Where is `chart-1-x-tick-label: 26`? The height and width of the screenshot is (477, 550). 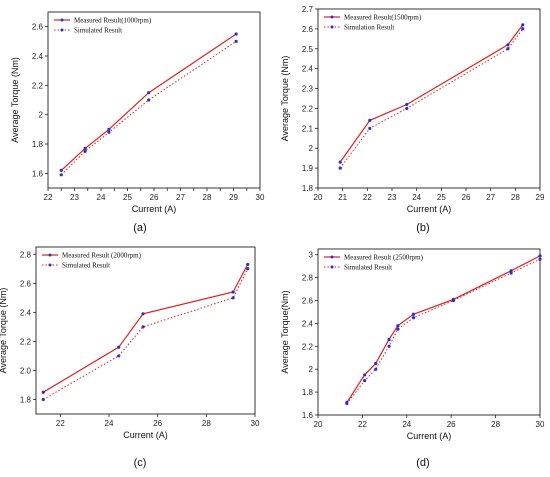 chart-1-x-tick-label: 26 is located at coordinates (466, 197).